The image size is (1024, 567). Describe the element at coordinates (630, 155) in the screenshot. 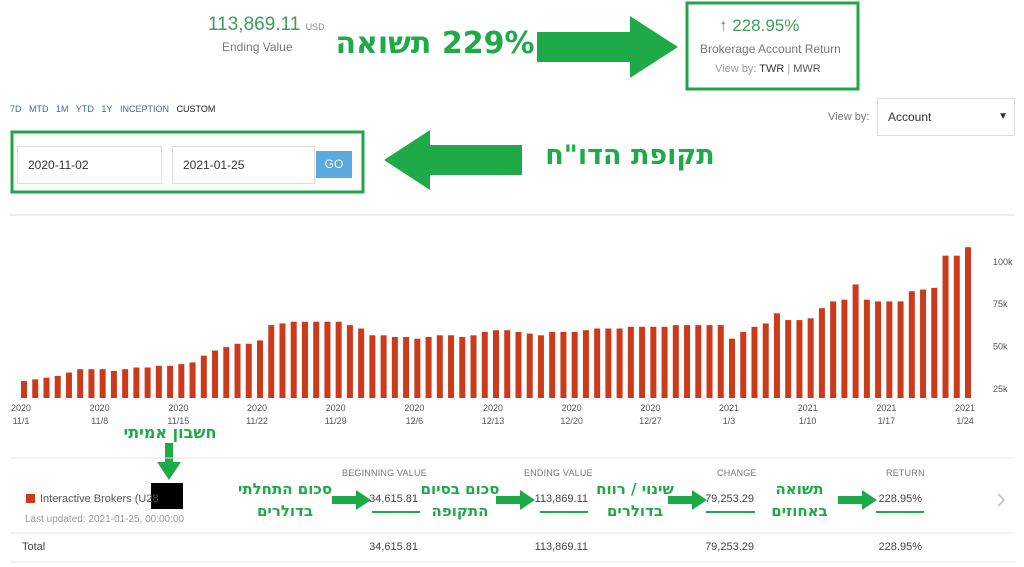

I see `annotation: תקופת הדו"ח` at that location.